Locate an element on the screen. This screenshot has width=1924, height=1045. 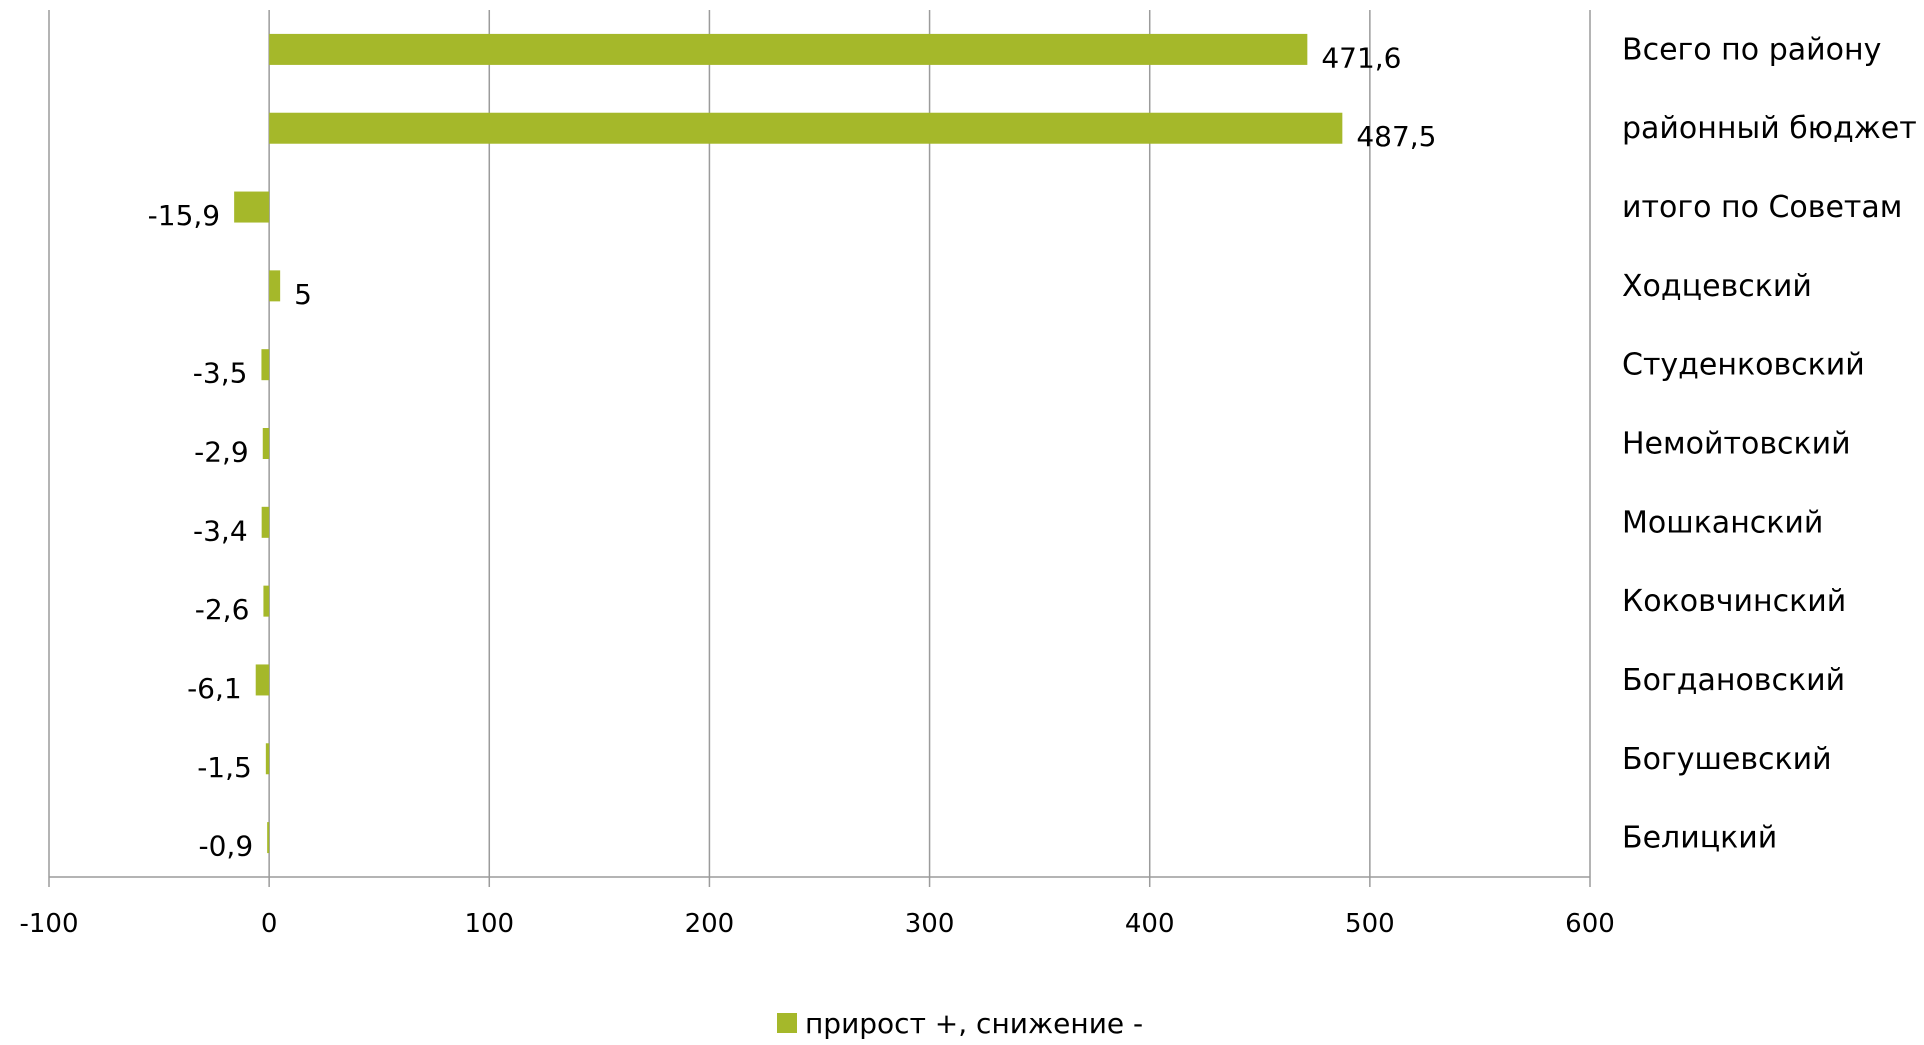
data-label: -6,1 is located at coordinates (214, 688).